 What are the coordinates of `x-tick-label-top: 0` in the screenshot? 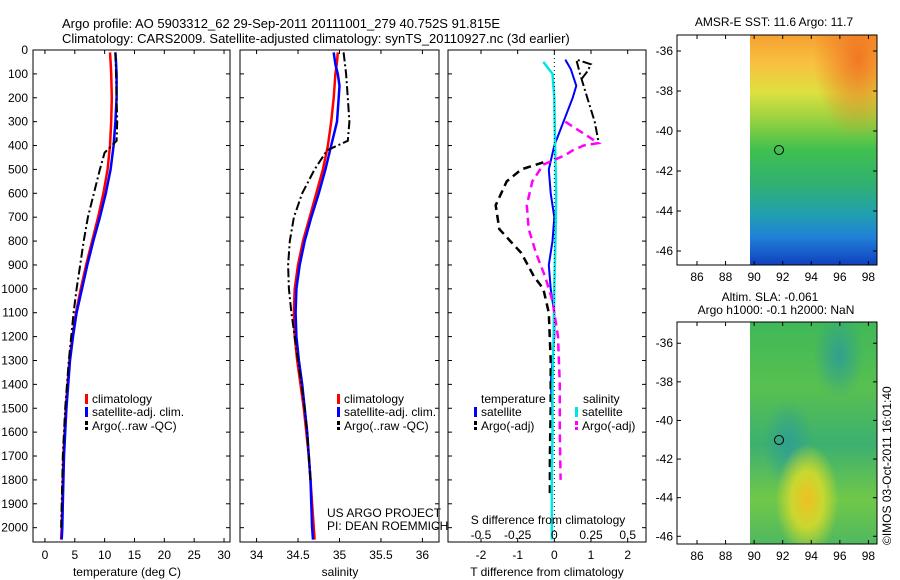 It's located at (554, 535).